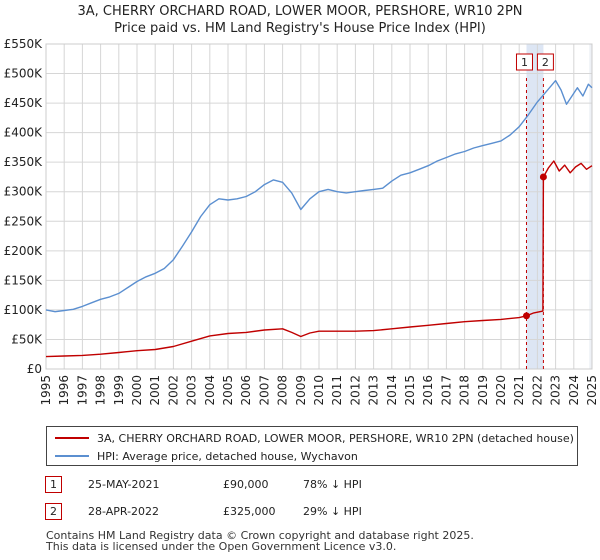 The height and width of the screenshot is (560, 600). Describe the element at coordinates (24, 162) in the screenshot. I see `y-tick-label: £350K` at that location.